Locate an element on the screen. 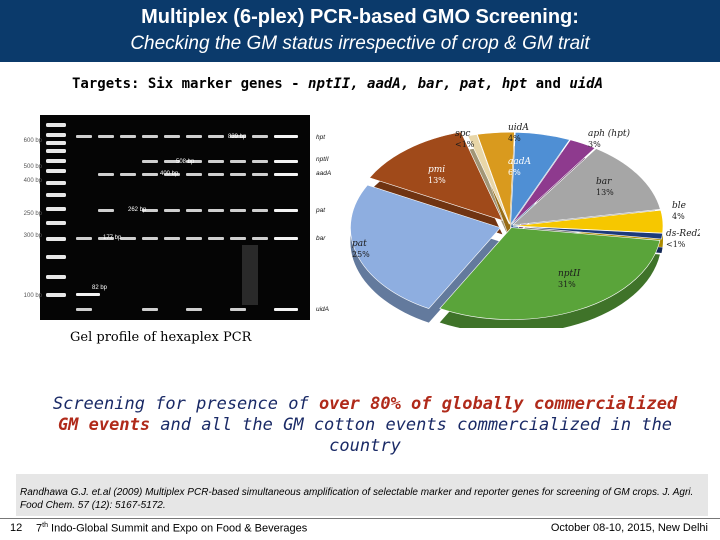 The height and width of the screenshot is (540, 720). band-size-label: 508 bp is located at coordinates (185, 162).